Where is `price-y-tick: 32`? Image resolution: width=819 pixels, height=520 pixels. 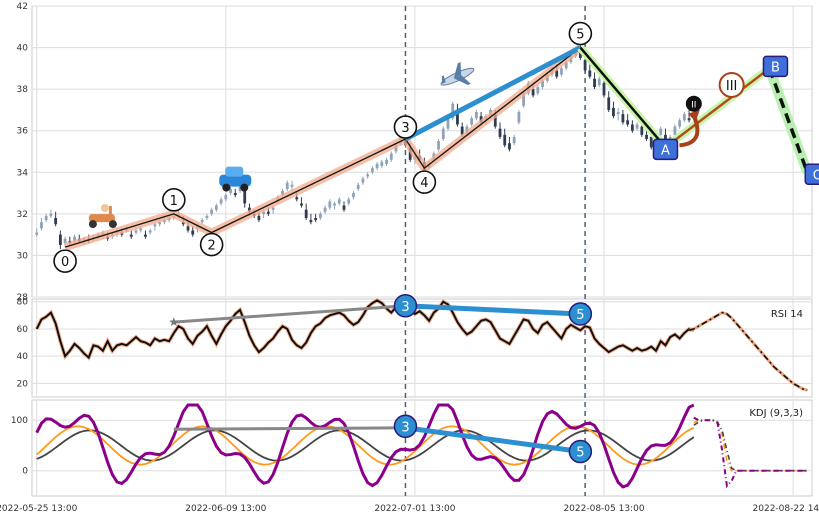
price-y-tick: 32 is located at coordinates (22, 215).